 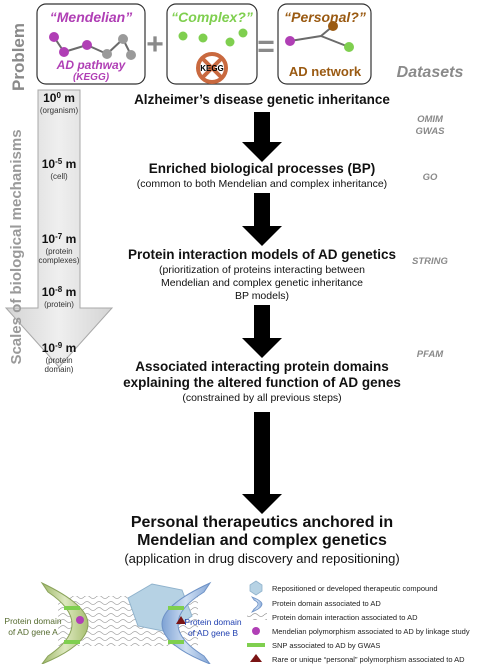 What do you see at coordinates (430, 131) in the screenshot?
I see `dataset-label: GWAS` at bounding box center [430, 131].